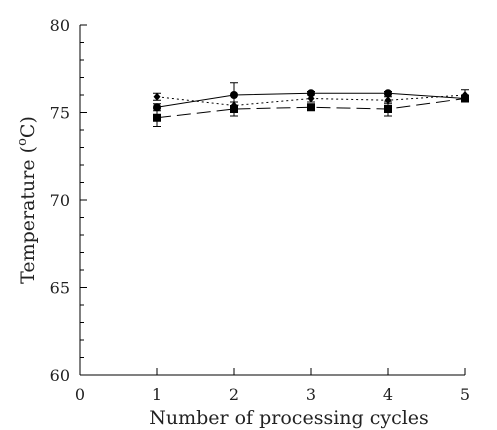  Describe the element at coordinates (311, 394) in the screenshot. I see `x-tick-label: 3` at that location.